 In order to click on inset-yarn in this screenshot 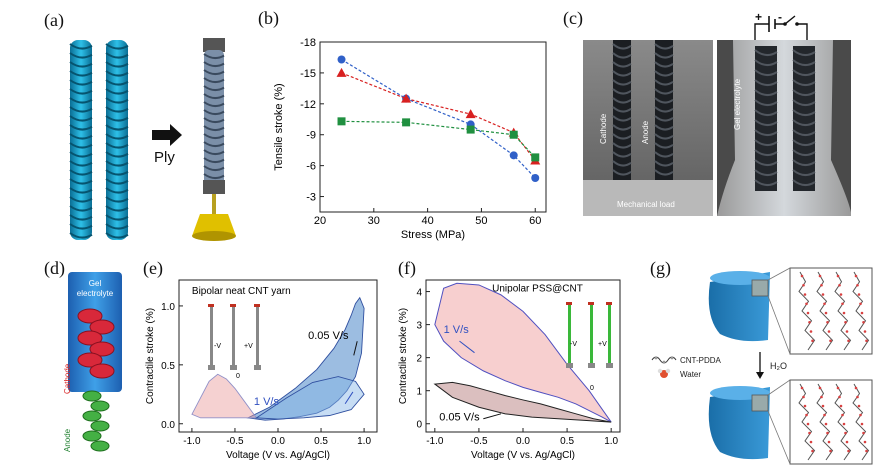, I will do `click(609, 334)`.